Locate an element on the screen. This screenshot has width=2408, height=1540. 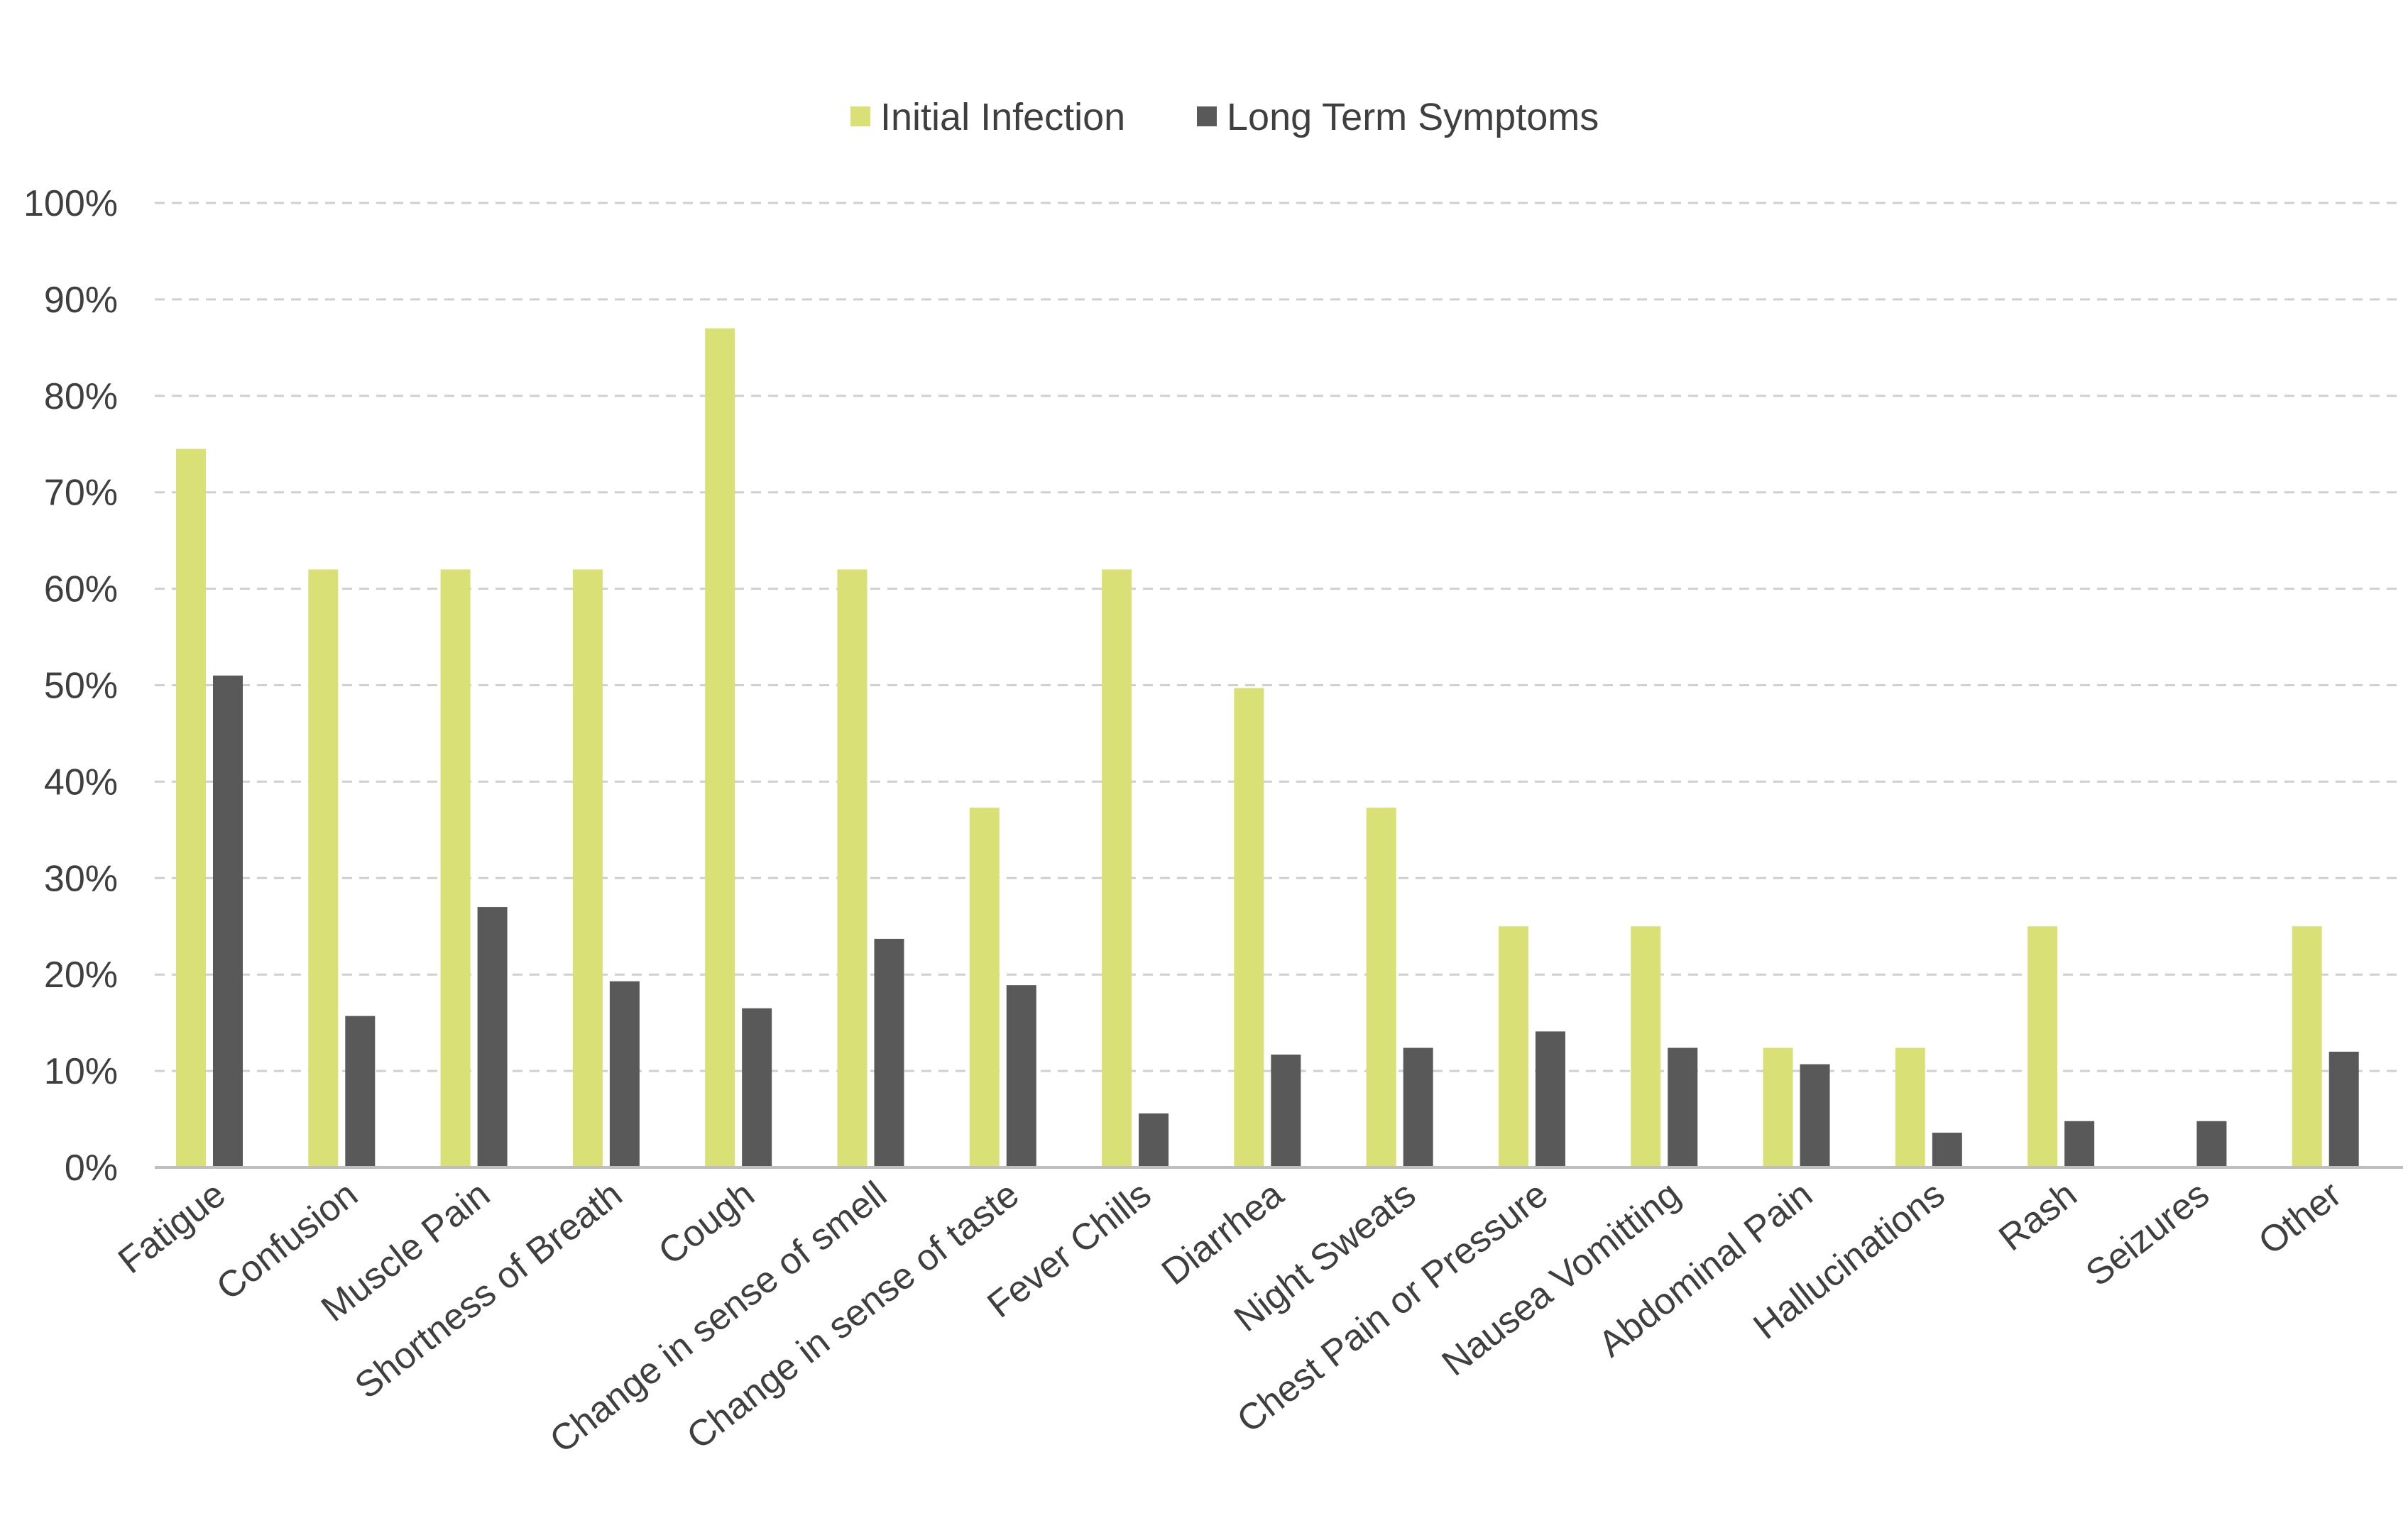
y-tick-label: 90% is located at coordinates (81, 300).